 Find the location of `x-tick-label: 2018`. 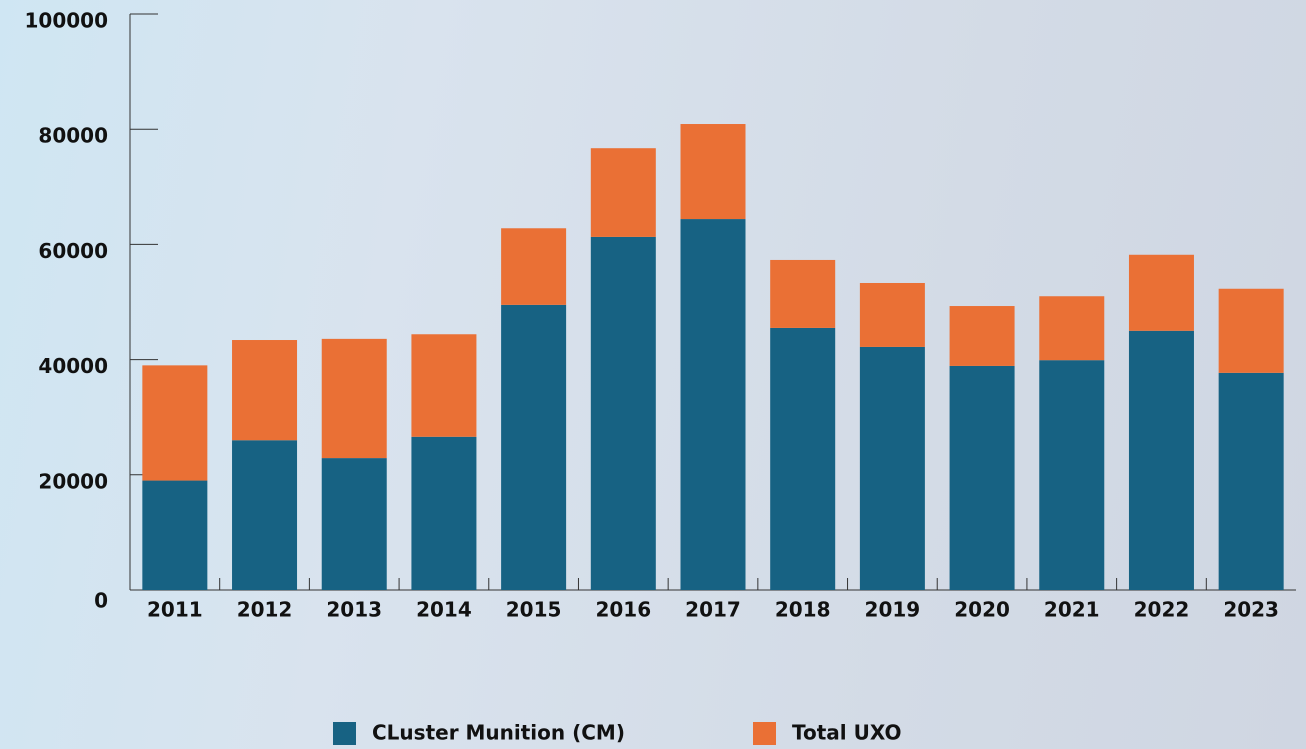

x-tick-label: 2018 is located at coordinates (803, 610).